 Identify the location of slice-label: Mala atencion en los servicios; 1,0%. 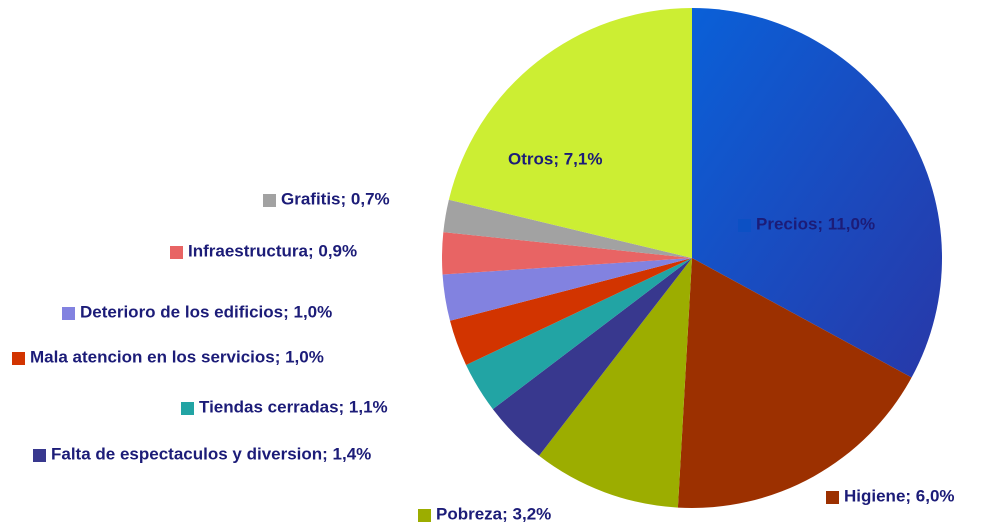
(177, 356).